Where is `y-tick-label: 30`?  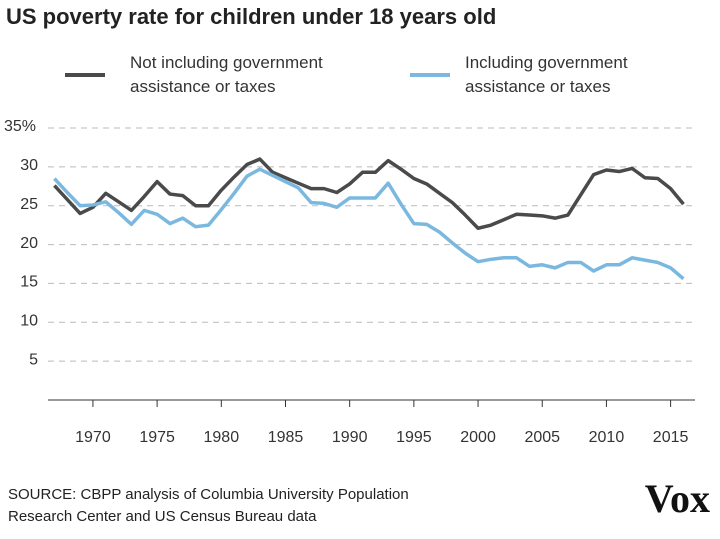 y-tick-label: 30 is located at coordinates (29, 165).